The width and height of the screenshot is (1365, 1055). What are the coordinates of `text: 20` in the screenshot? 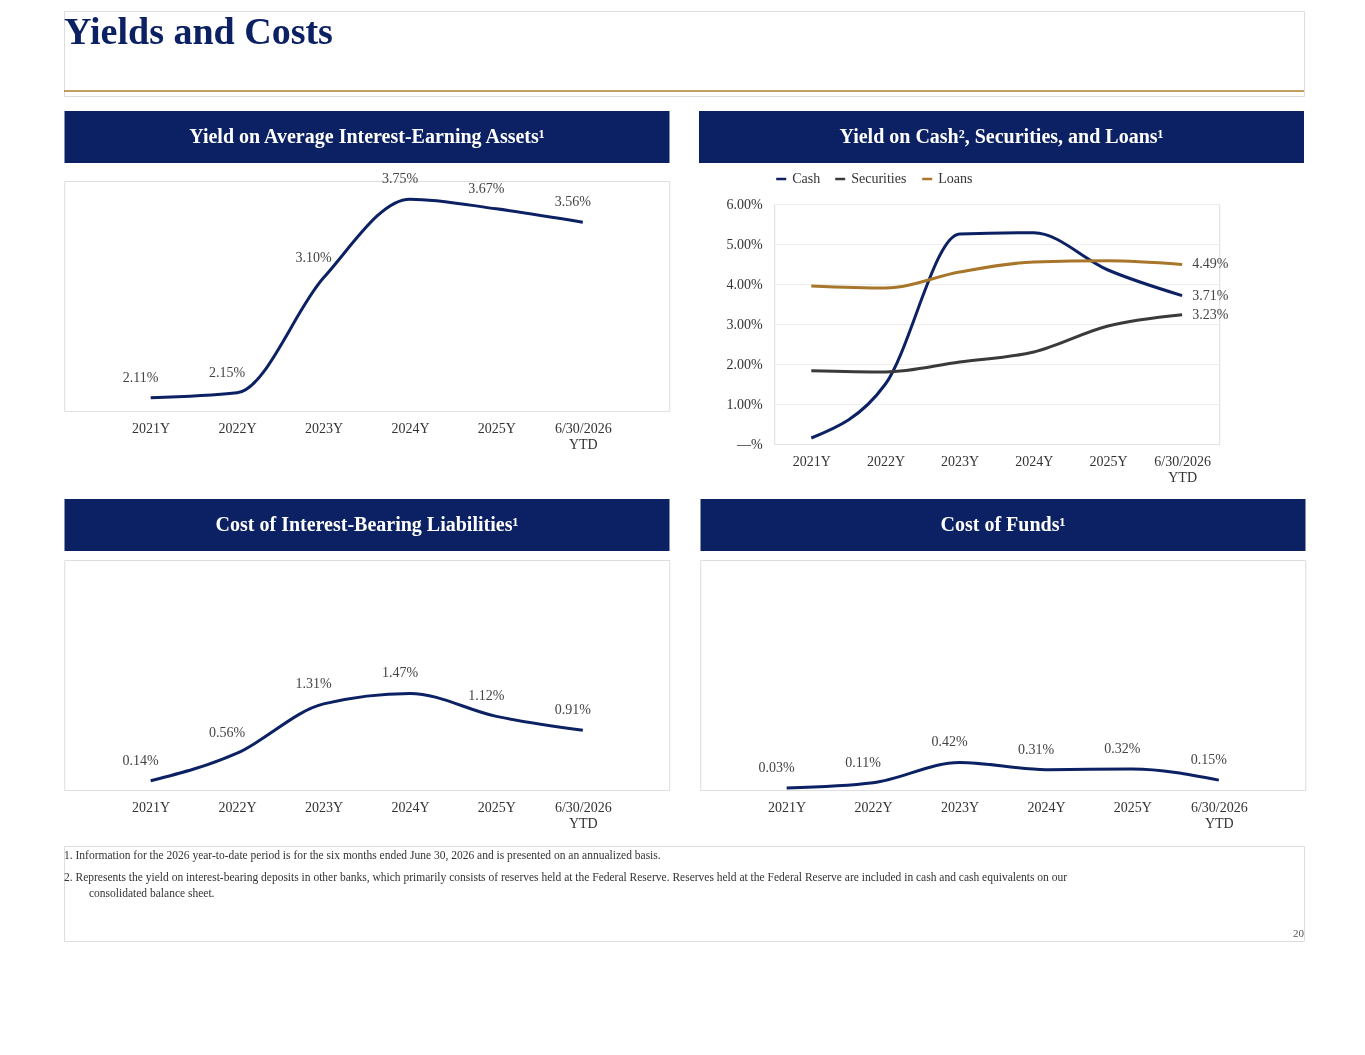 It's located at (1299, 933).